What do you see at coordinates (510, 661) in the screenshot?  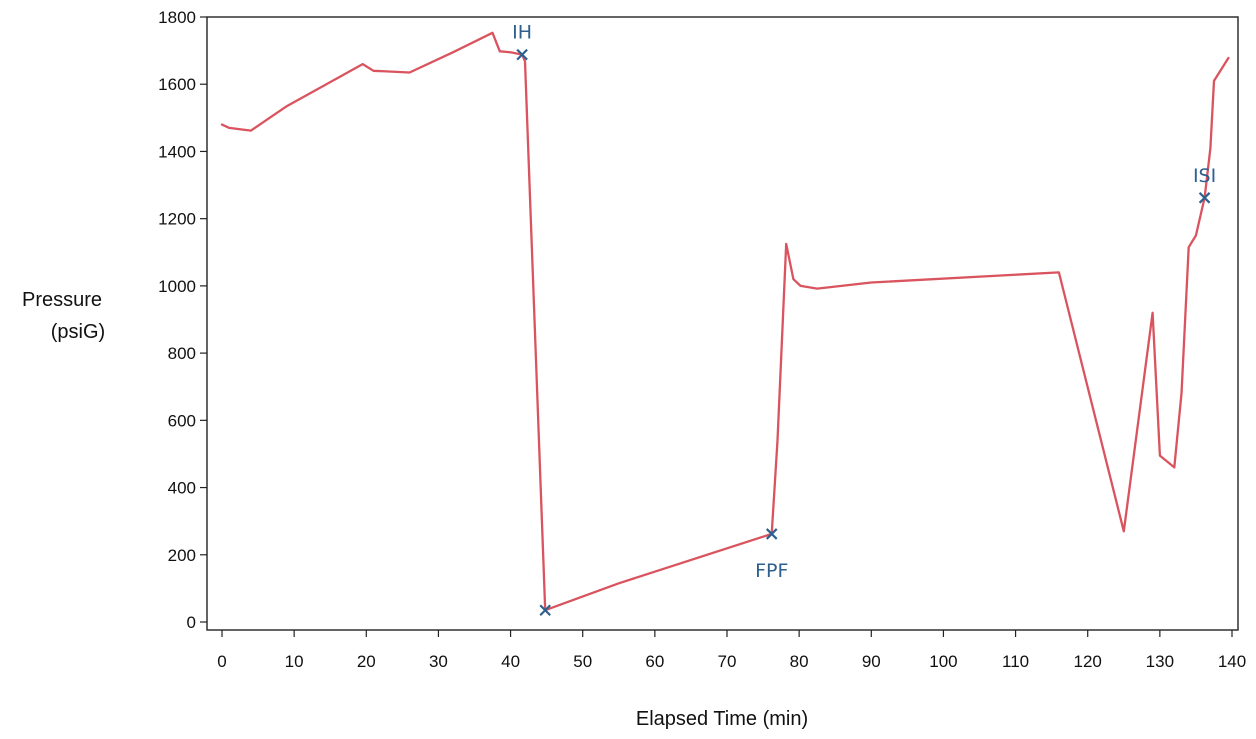 I see `x-tick-label: 40` at bounding box center [510, 661].